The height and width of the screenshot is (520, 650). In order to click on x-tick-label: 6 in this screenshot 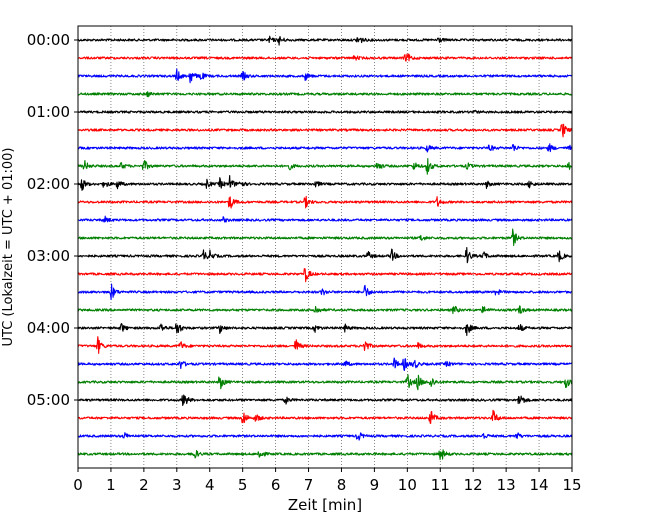, I will do `click(276, 485)`.